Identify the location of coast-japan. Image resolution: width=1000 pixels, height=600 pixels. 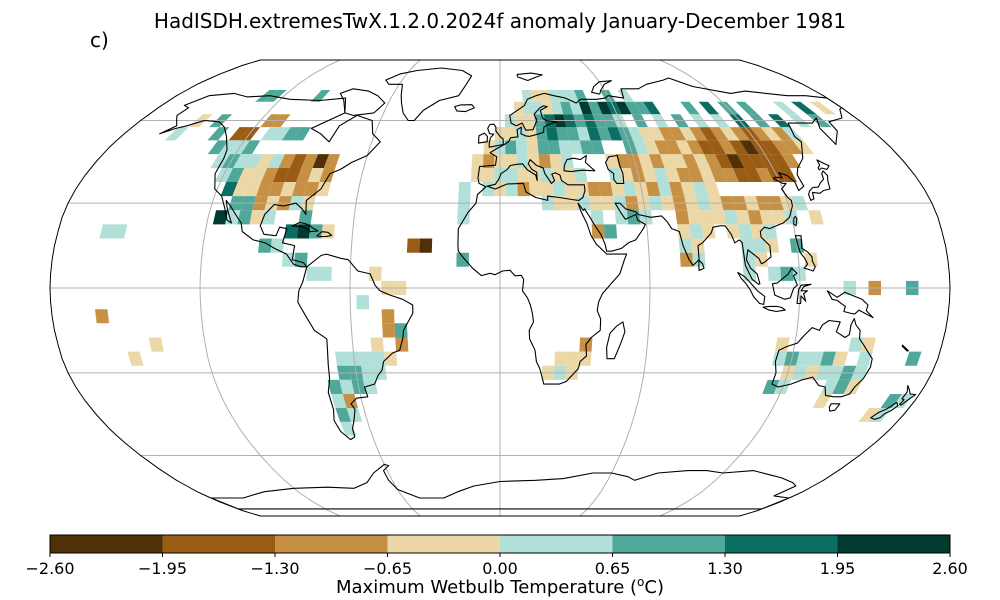
(819, 185).